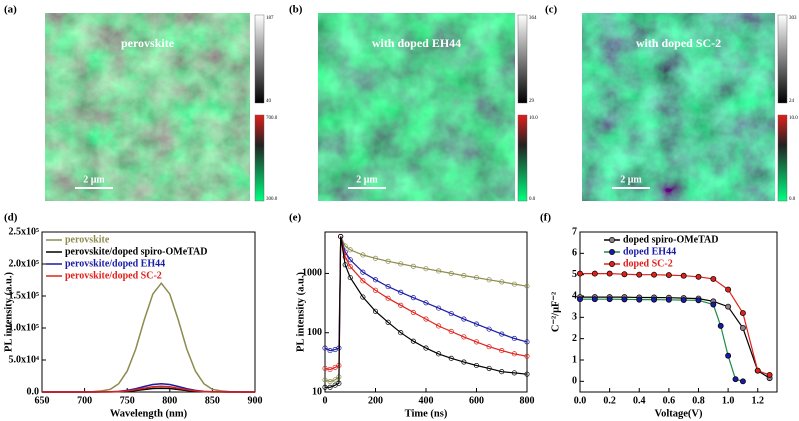 This screenshot has width=799, height=421. Describe the element at coordinates (551, 10) in the screenshot. I see `panel-label: (c)` at that location.